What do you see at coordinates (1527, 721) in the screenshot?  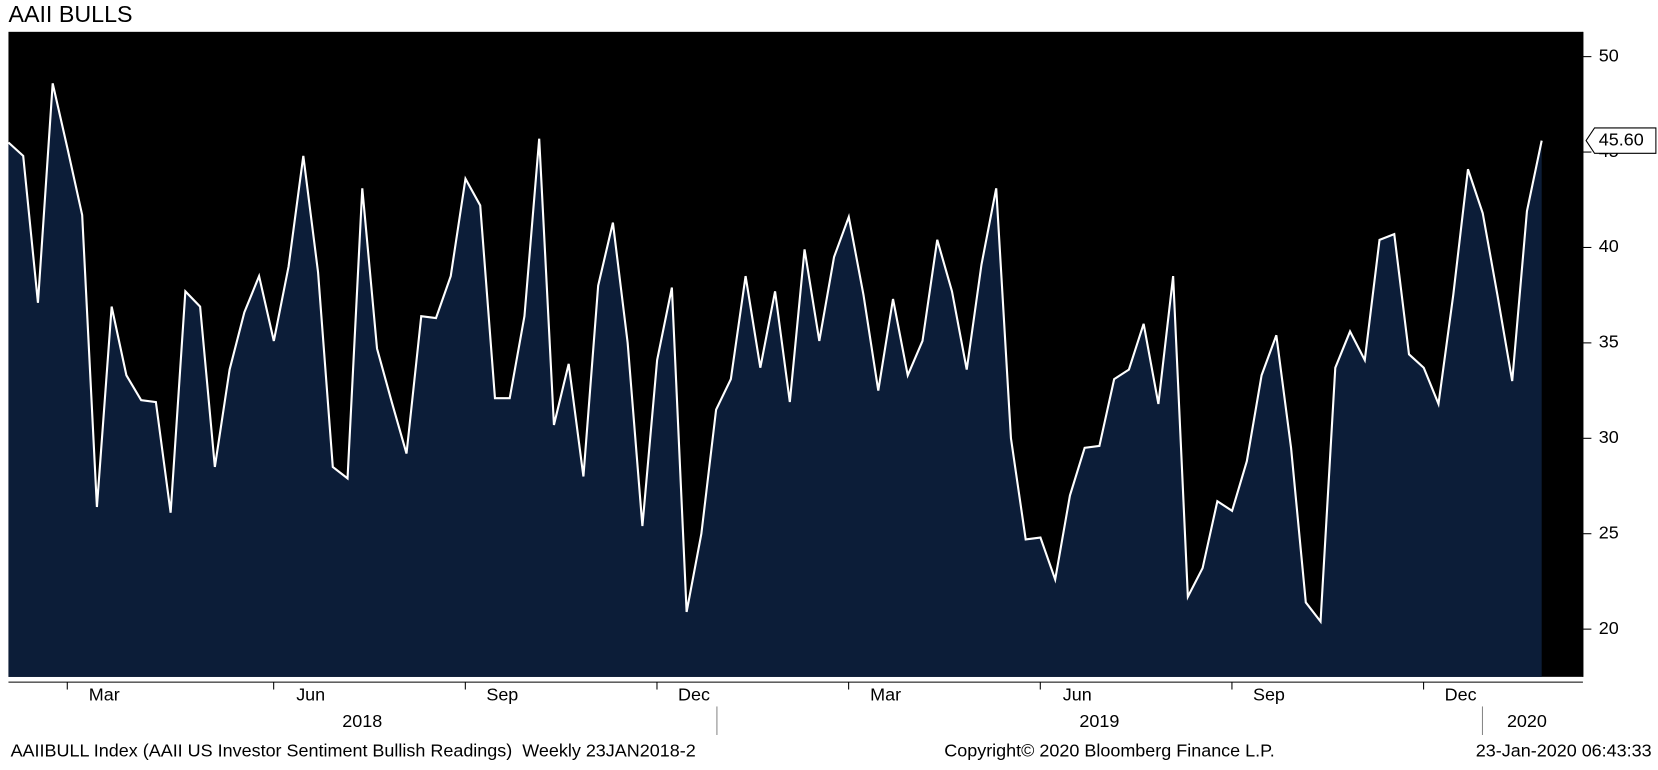 I see `x-year-label: 2020` at bounding box center [1527, 721].